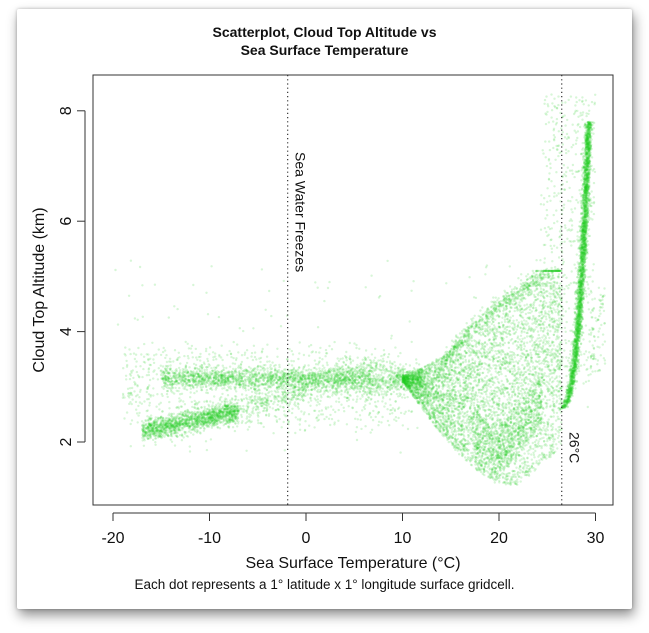 The image size is (649, 633). What do you see at coordinates (575, 447) in the screenshot?
I see `threshold-26c-label: 26°C` at bounding box center [575, 447].